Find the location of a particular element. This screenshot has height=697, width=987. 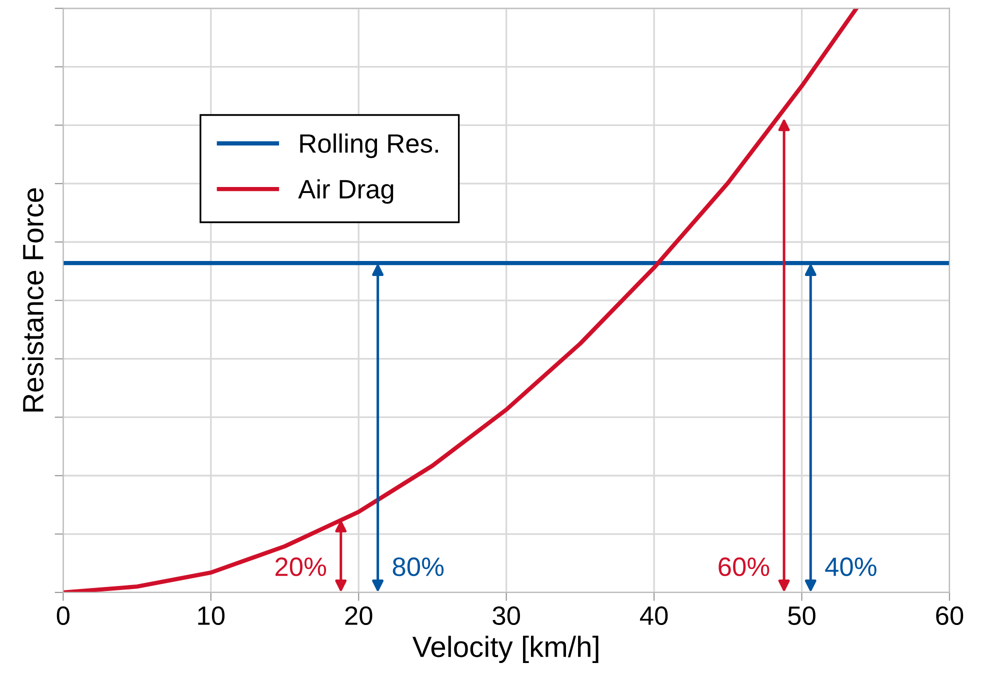

annotation: 40% is located at coordinates (850, 566).